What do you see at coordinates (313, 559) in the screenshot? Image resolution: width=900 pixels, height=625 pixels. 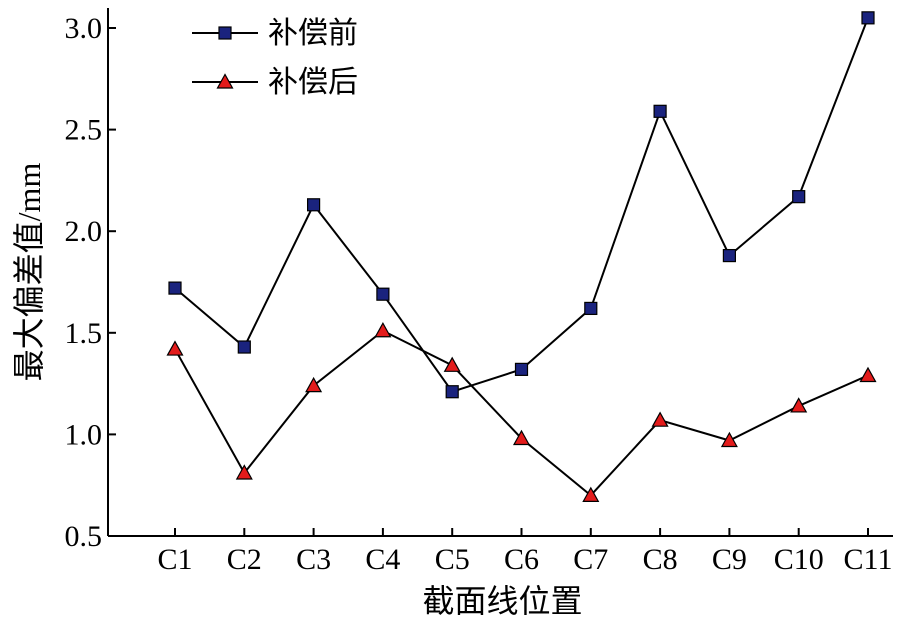 I see `x-tick-label: C3` at bounding box center [313, 559].